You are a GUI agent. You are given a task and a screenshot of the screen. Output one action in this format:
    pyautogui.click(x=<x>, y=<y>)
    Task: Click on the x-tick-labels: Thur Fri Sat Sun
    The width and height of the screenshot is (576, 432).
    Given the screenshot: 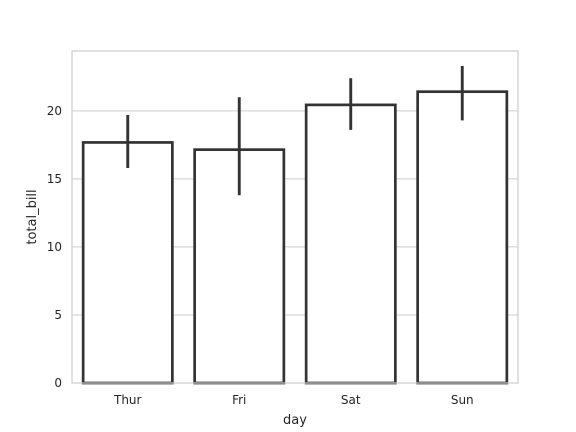 What is the action you would take?
    pyautogui.click(x=293, y=400)
    